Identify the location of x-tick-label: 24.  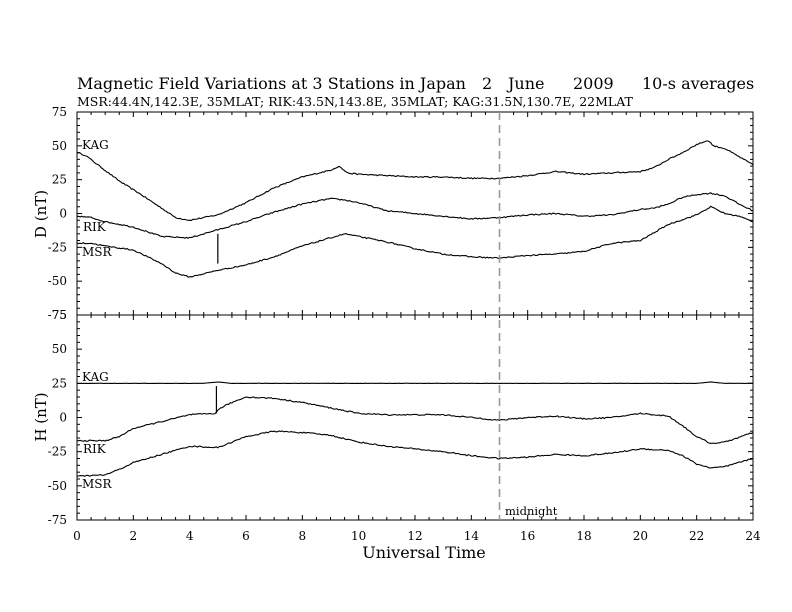
(753, 536).